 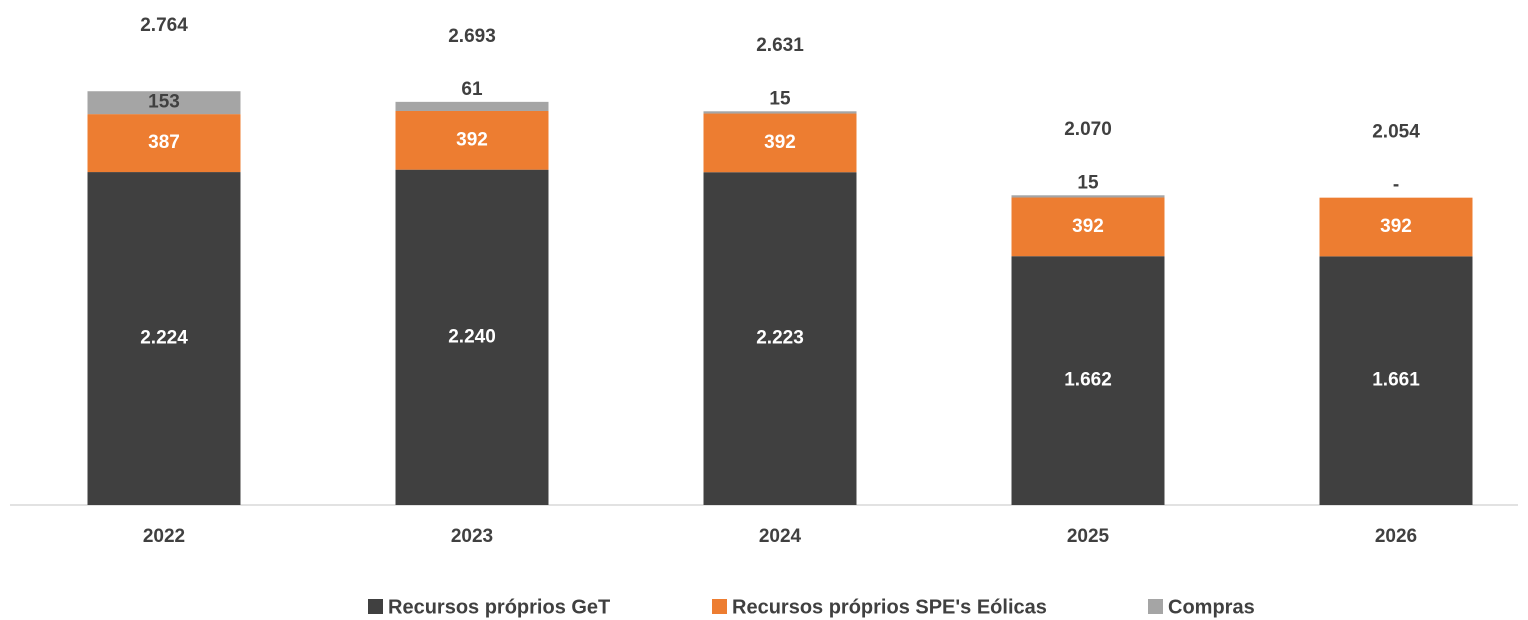 I want to click on total-label: 2.070, so click(x=1088, y=129).